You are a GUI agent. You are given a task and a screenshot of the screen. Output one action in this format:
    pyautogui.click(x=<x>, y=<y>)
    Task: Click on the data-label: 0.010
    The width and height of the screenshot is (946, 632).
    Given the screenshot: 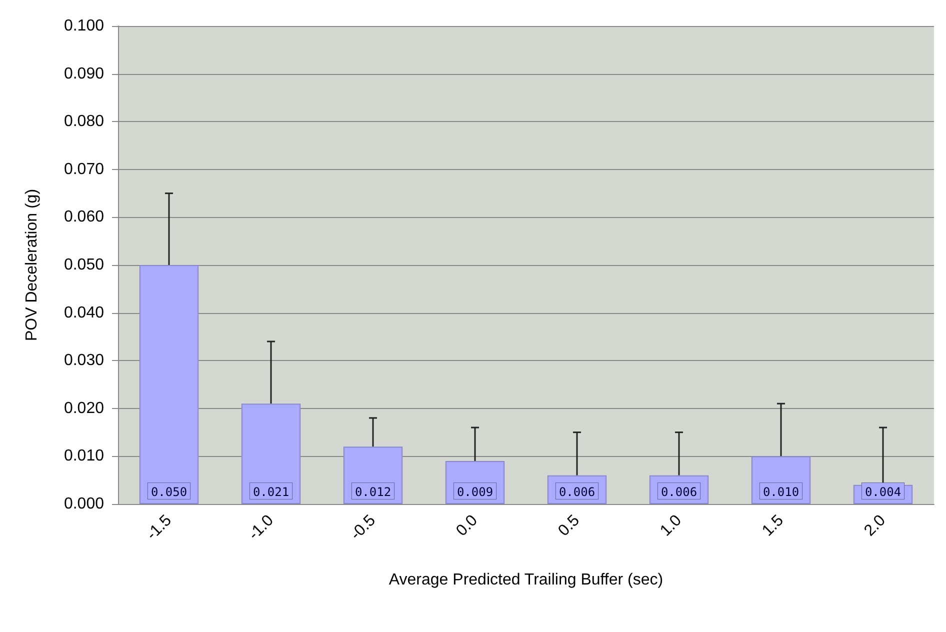 What is the action you would take?
    pyautogui.click(x=781, y=492)
    